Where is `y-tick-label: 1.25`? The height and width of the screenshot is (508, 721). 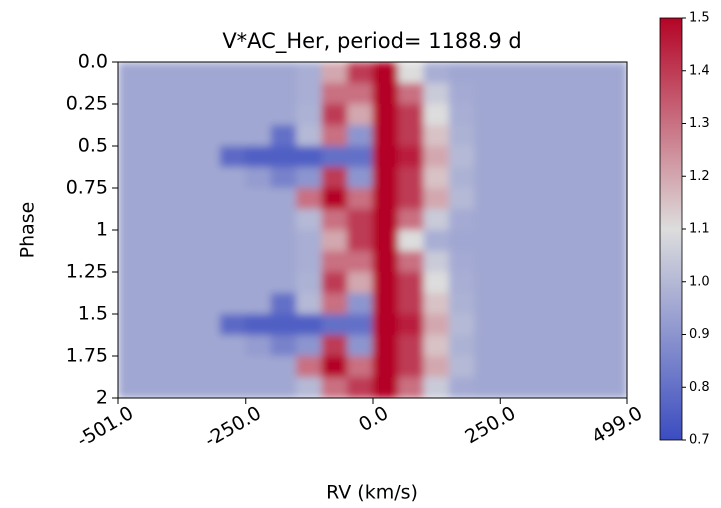 y-tick-label: 1.25 is located at coordinates (87, 272).